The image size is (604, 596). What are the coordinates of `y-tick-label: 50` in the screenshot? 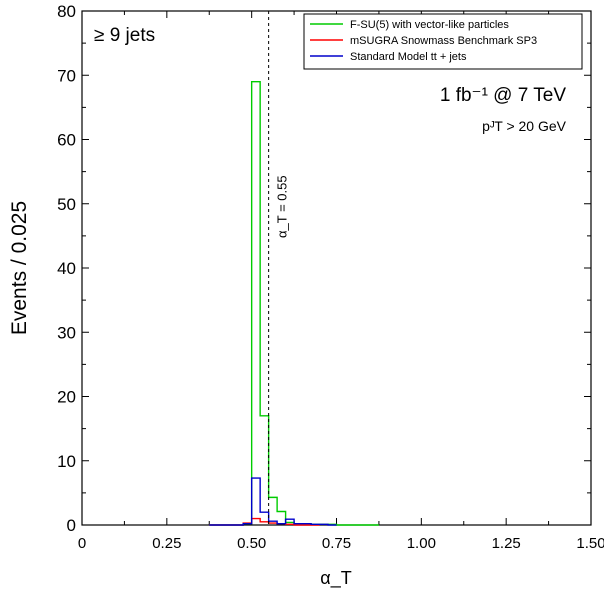 It's located at (66, 204).